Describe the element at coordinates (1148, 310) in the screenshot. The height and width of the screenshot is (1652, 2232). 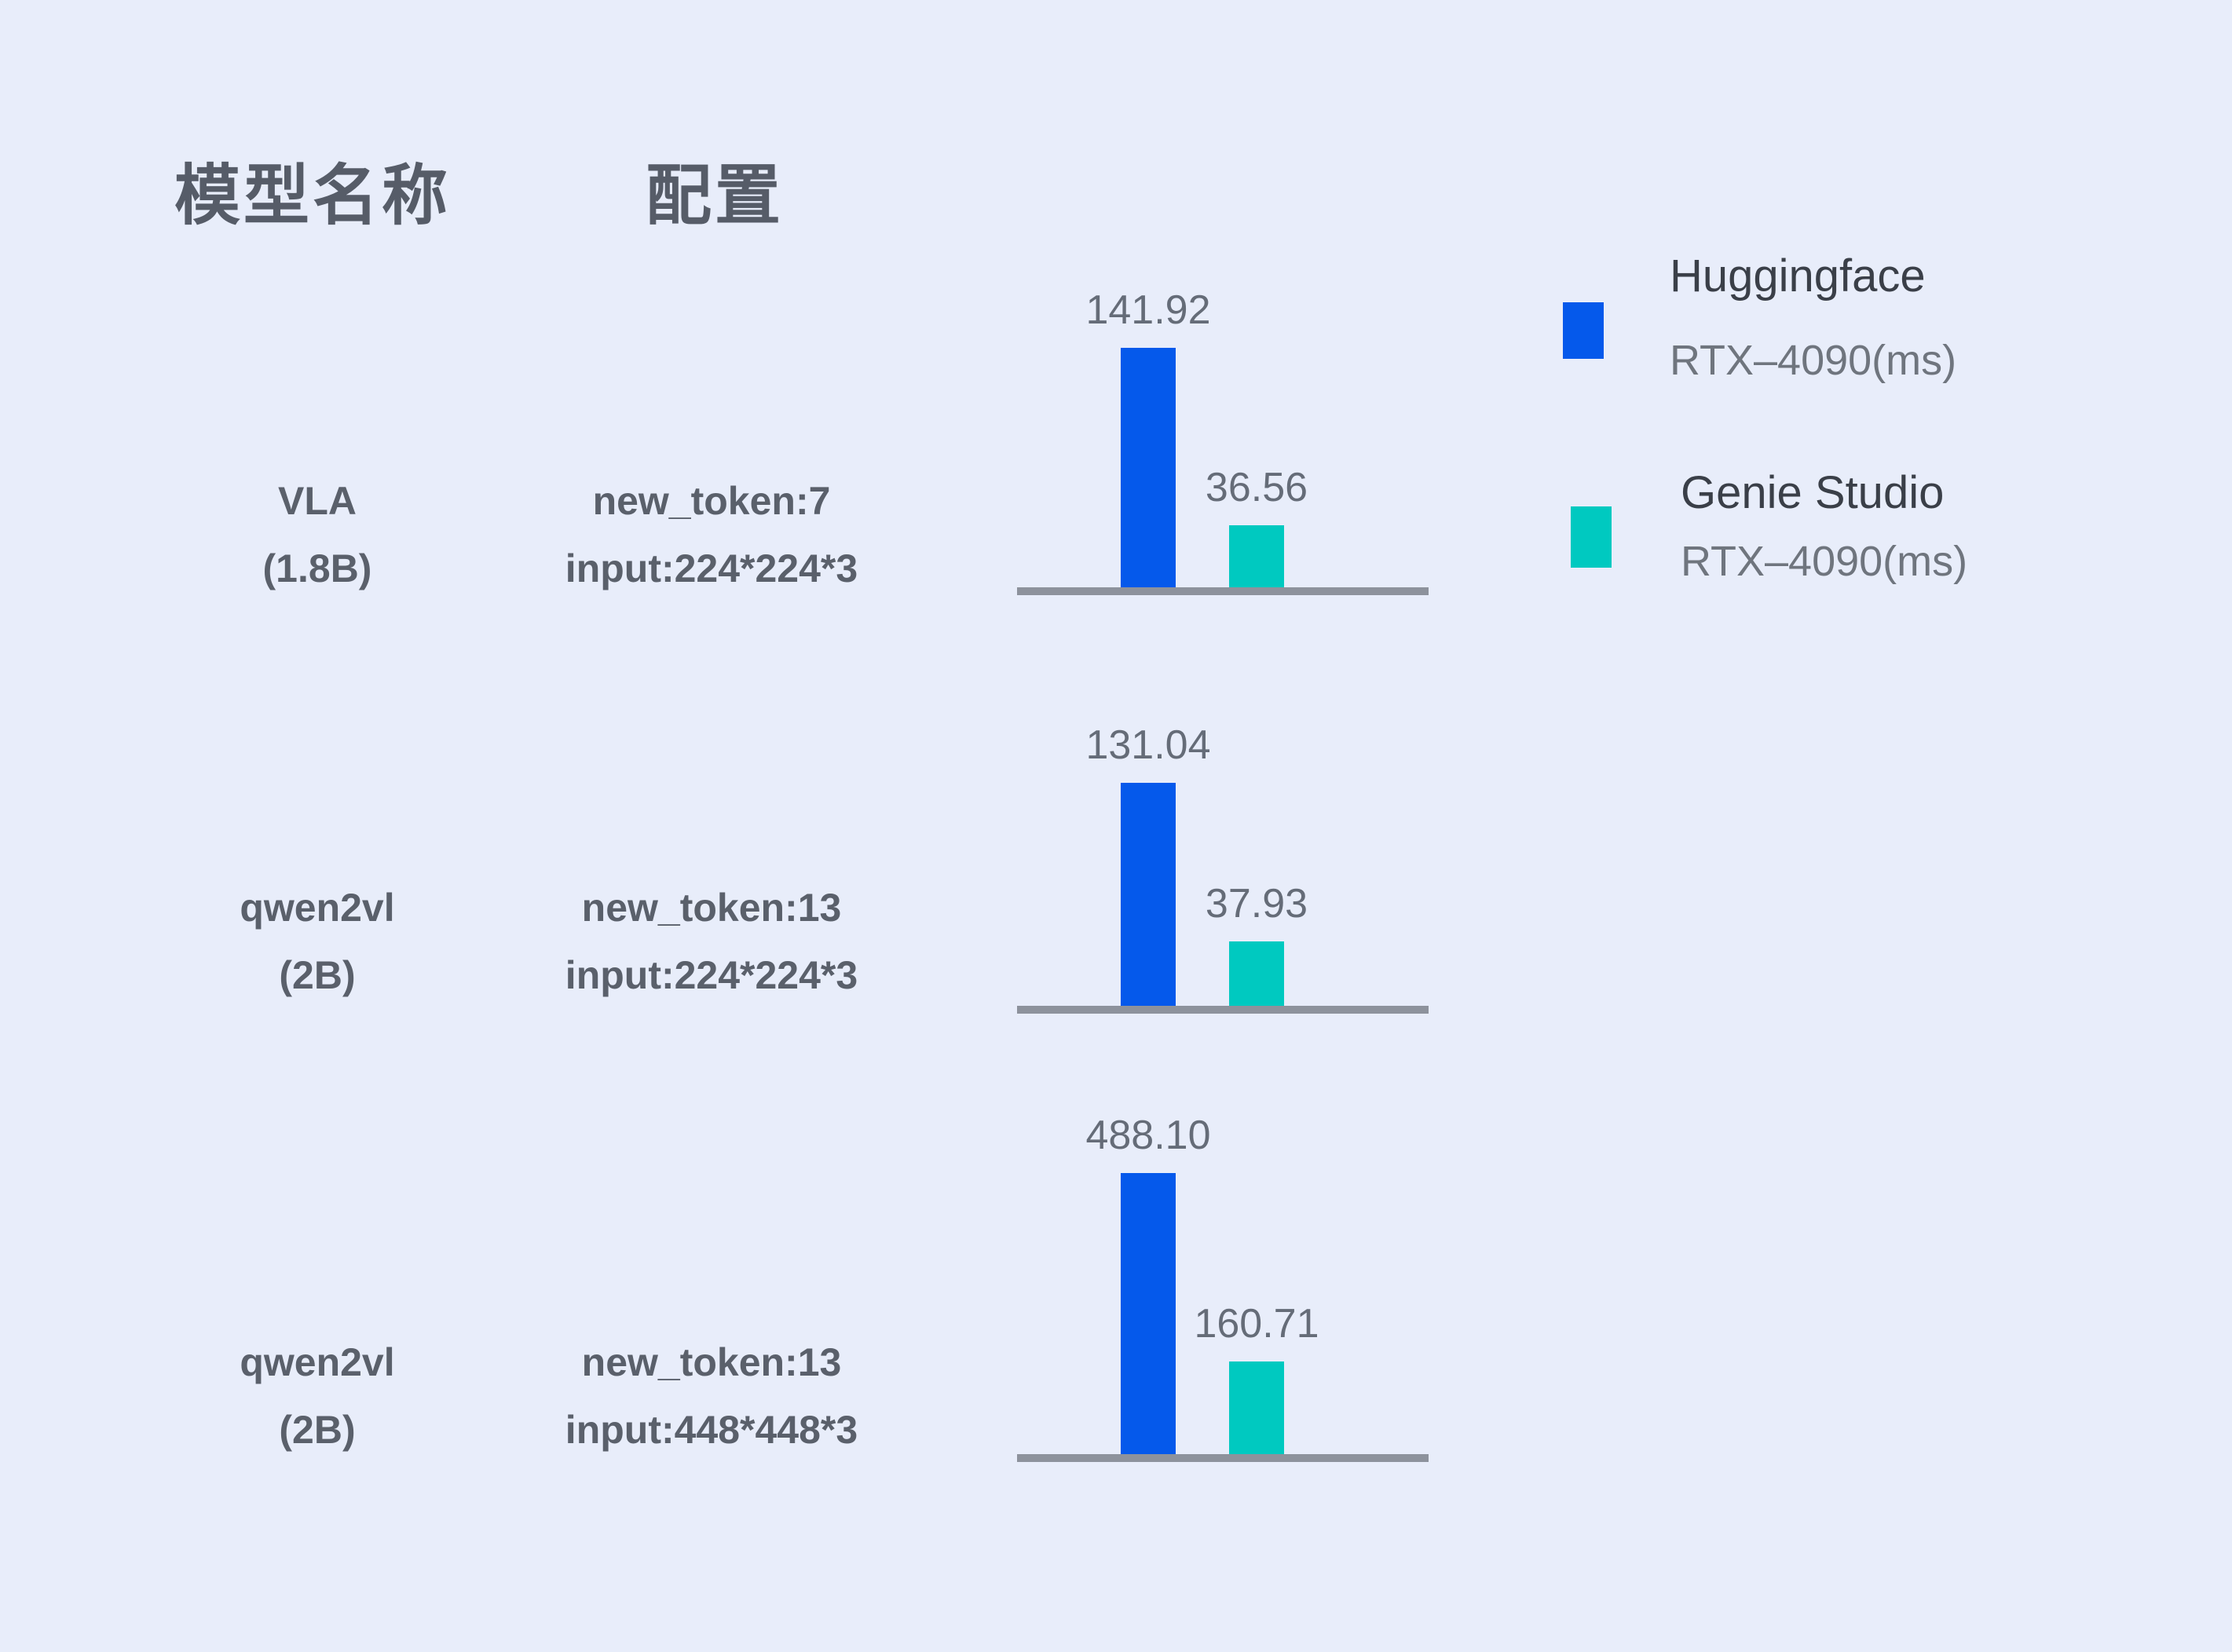
I see `huggingface-value-label: 141.92` at that location.